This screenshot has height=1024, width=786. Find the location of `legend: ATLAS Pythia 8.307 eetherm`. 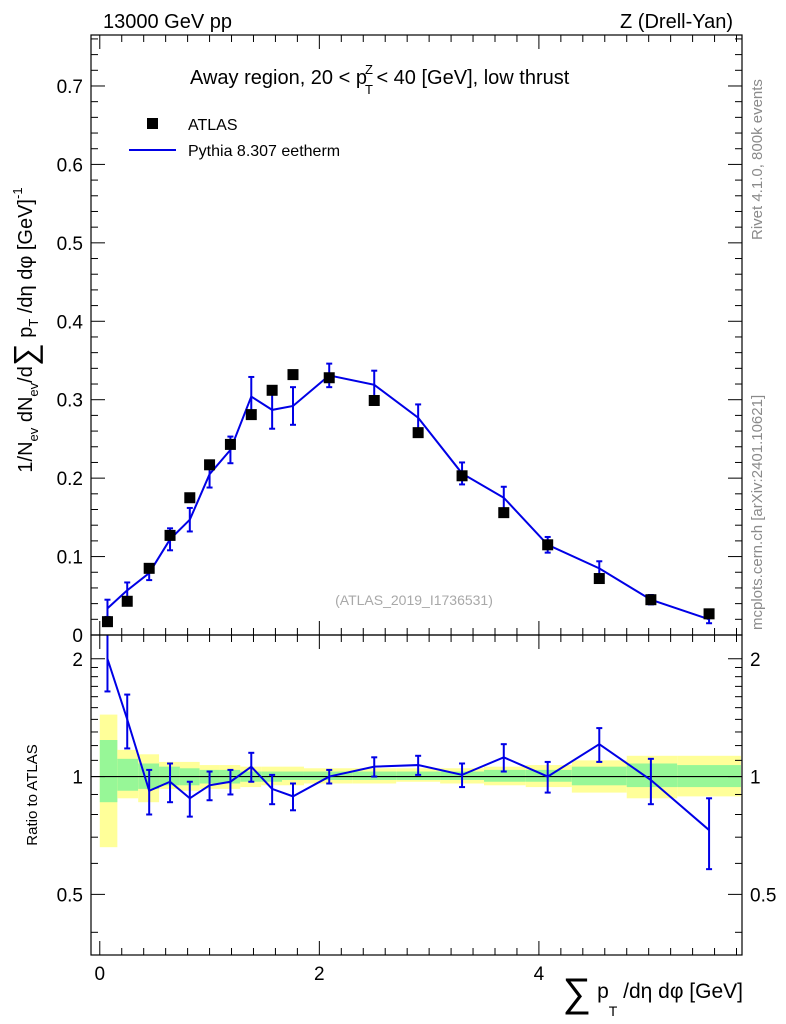

legend: ATLAS Pythia 8.307 eetherm is located at coordinates (234, 138).